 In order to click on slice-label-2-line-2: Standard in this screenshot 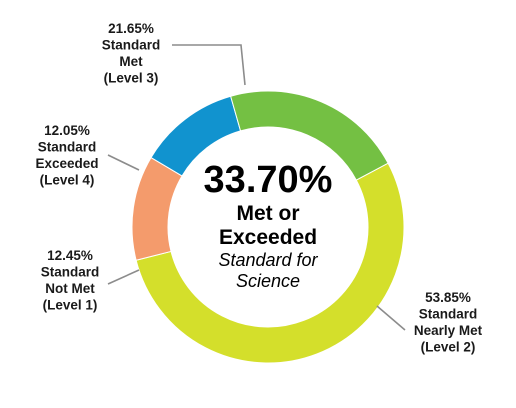, I will do `click(70, 272)`.